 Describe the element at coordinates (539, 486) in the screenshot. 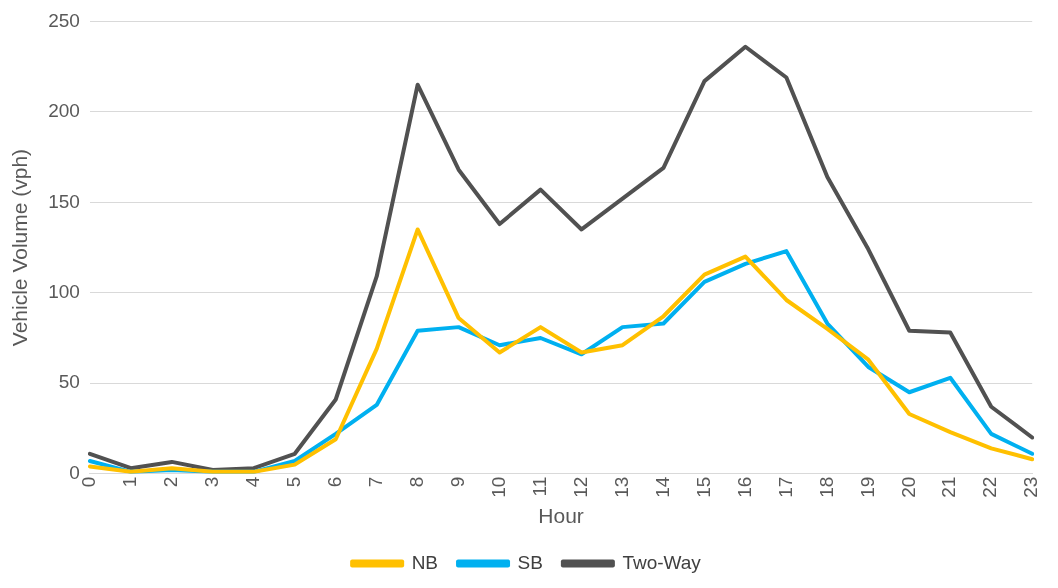

I see `x-tick-label: 11` at that location.